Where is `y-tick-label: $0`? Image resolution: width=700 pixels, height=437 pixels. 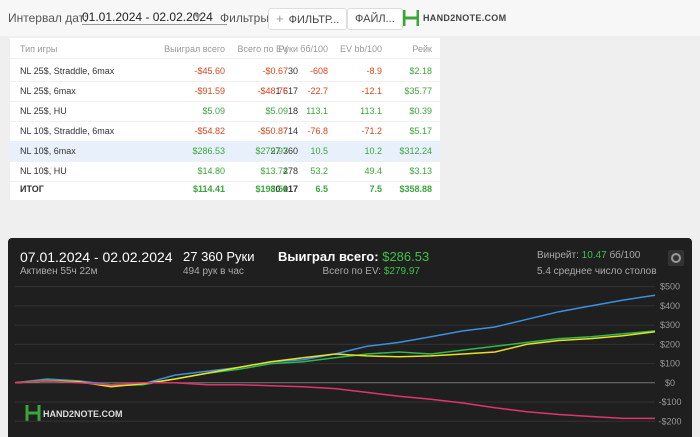
y-tick-label: $0 is located at coordinates (670, 383).